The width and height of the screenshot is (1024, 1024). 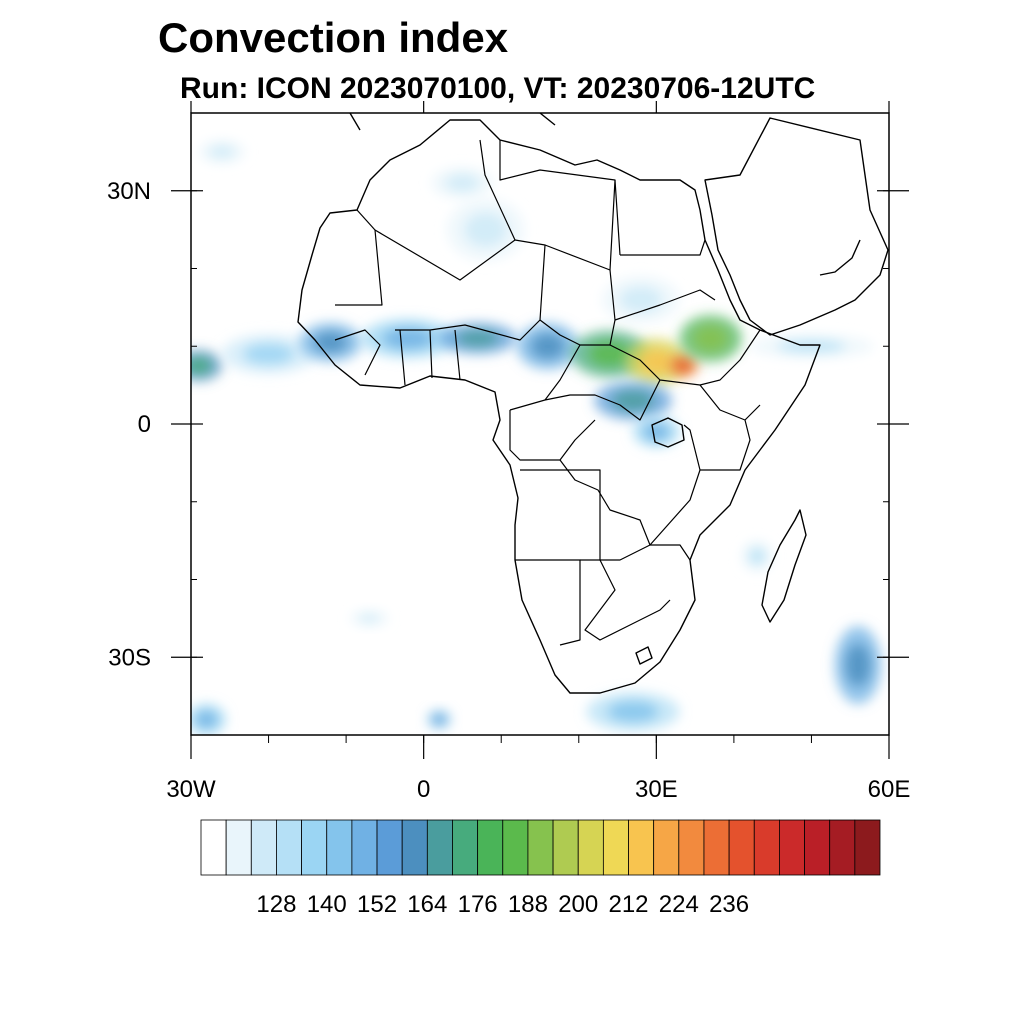 I want to click on x-tick-label: 30E, so click(x=656, y=789).